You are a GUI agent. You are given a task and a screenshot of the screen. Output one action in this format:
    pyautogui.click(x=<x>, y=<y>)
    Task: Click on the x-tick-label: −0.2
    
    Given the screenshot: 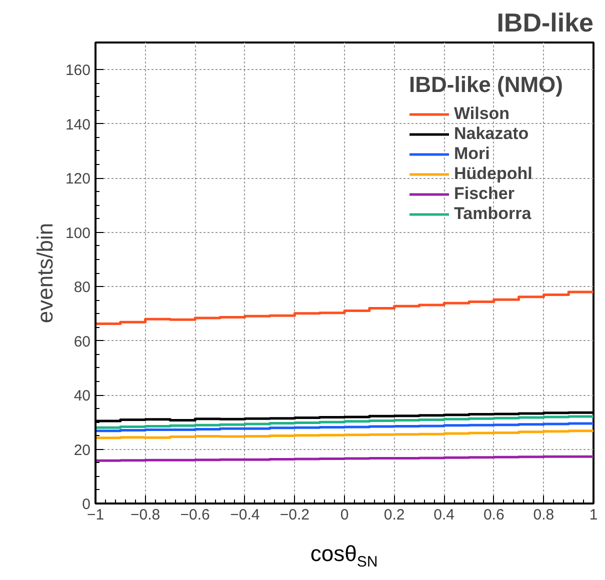 What is the action you would take?
    pyautogui.click(x=295, y=515)
    